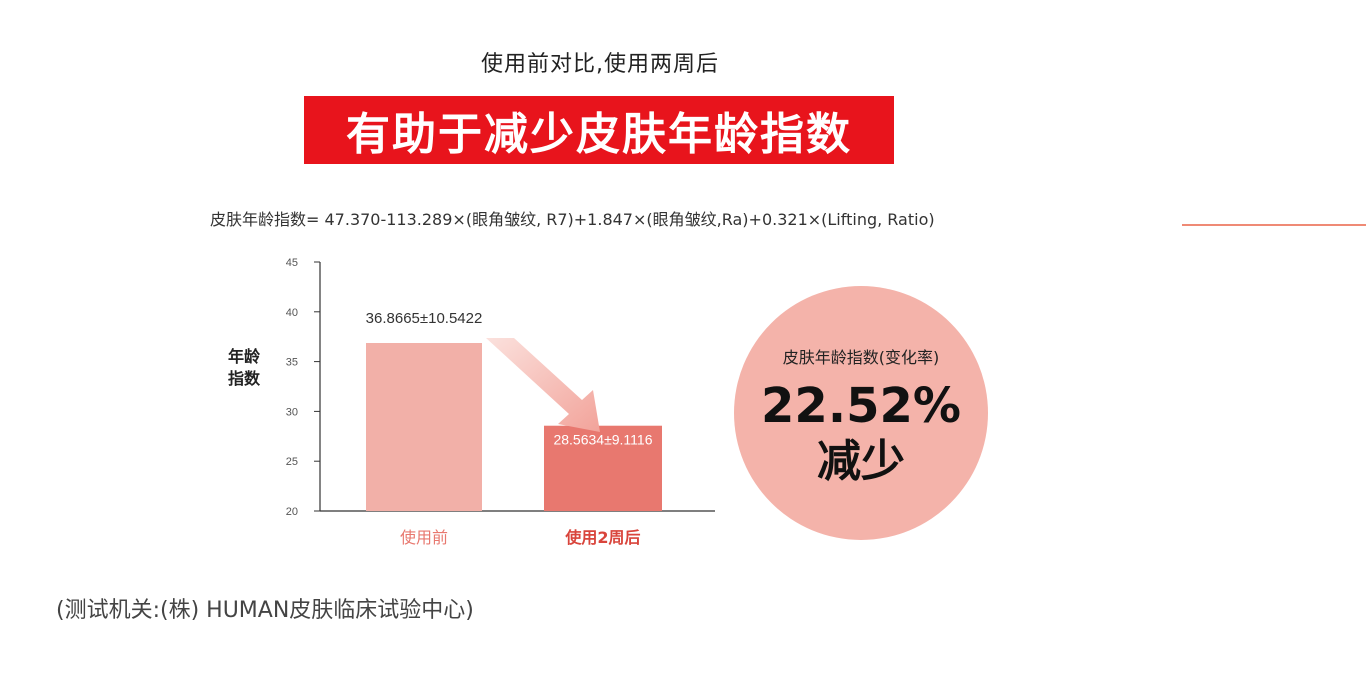 The height and width of the screenshot is (680, 1366). I want to click on change-rate-circle: 皮肤年龄指数(变化率) 22.52% 减少, so click(861, 413).